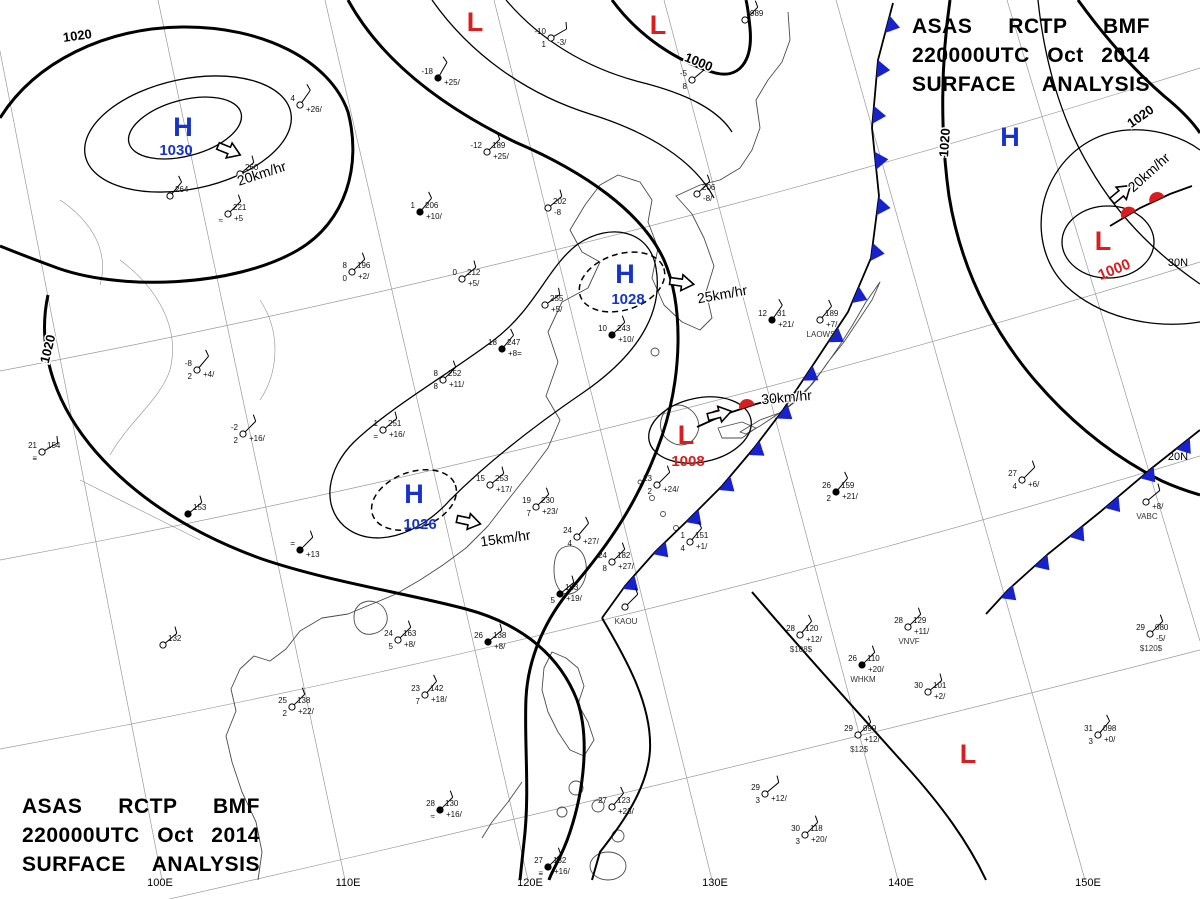  Describe the element at coordinates (257, 438) in the screenshot. I see `station-tendency: +16/` at that location.